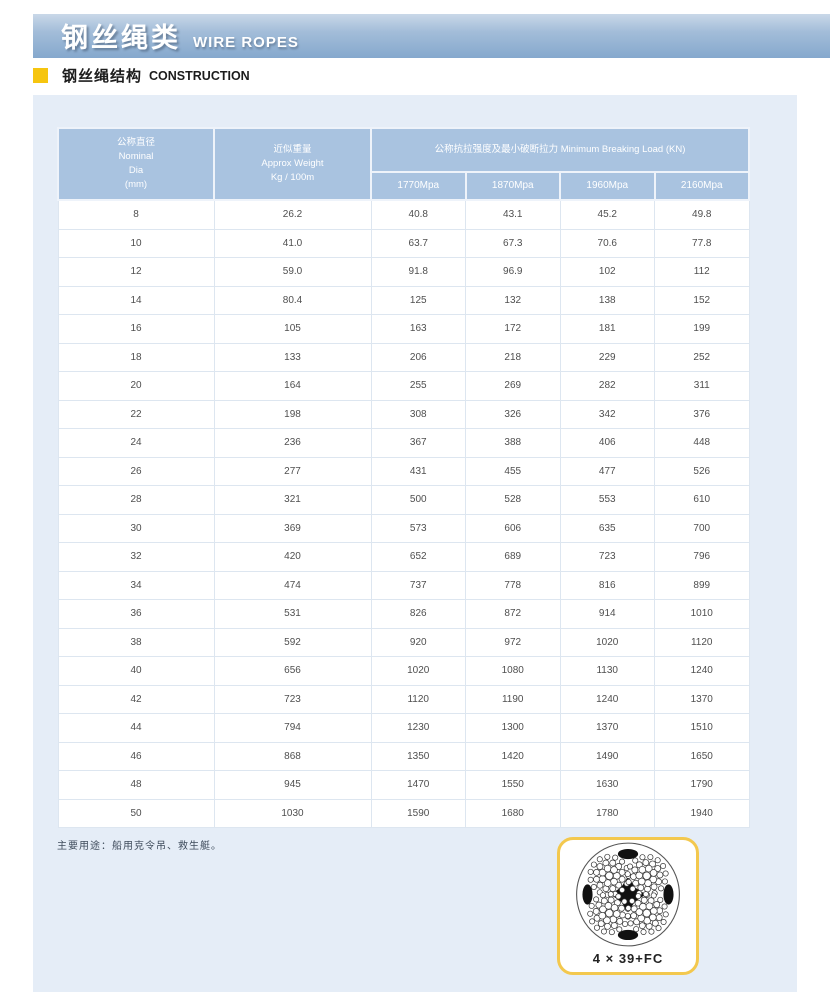 This screenshot has width=830, height=1000. What do you see at coordinates (292, 699) in the screenshot?
I see `weight-cell: 723` at bounding box center [292, 699].